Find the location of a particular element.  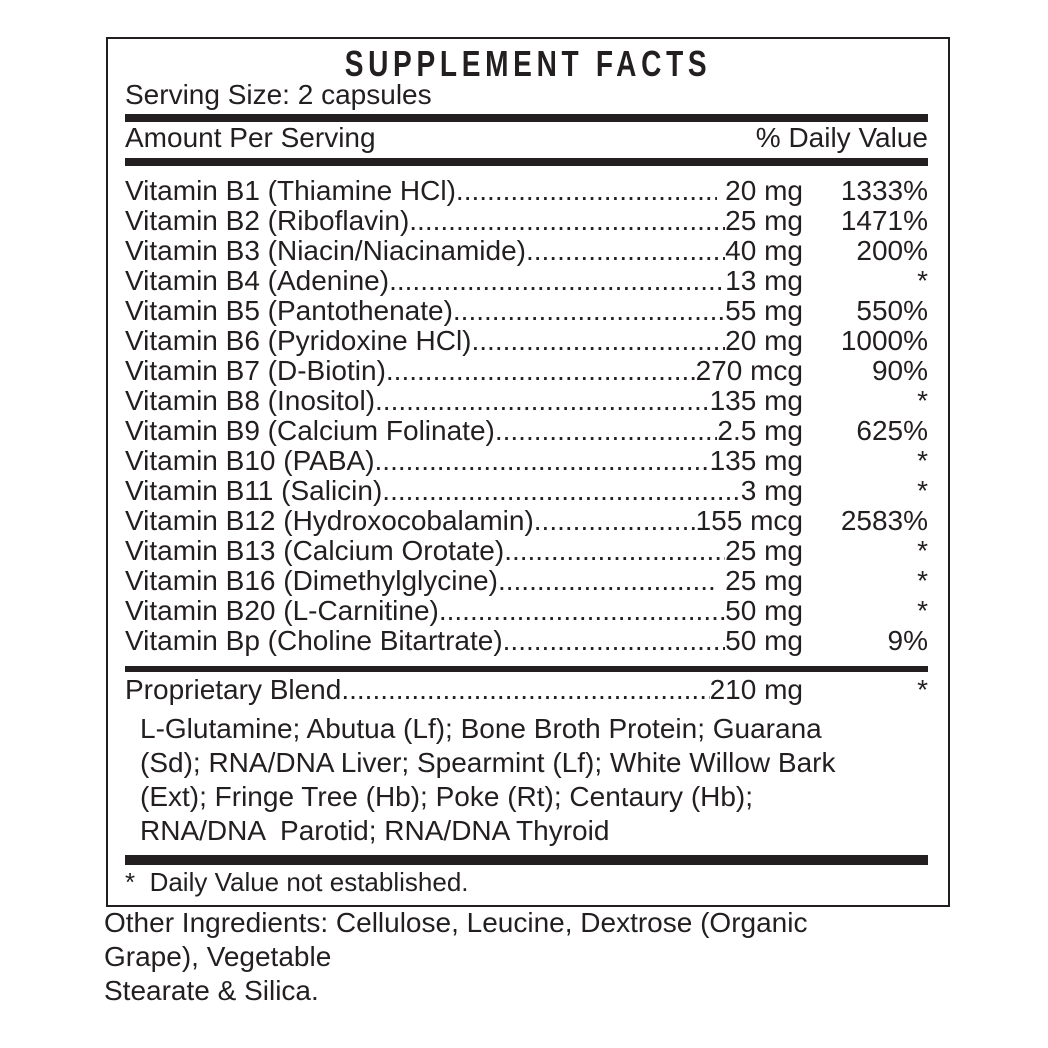

nutrient-name: Vitamin B16 (Dimethylglycine) is located at coordinates (311, 580).